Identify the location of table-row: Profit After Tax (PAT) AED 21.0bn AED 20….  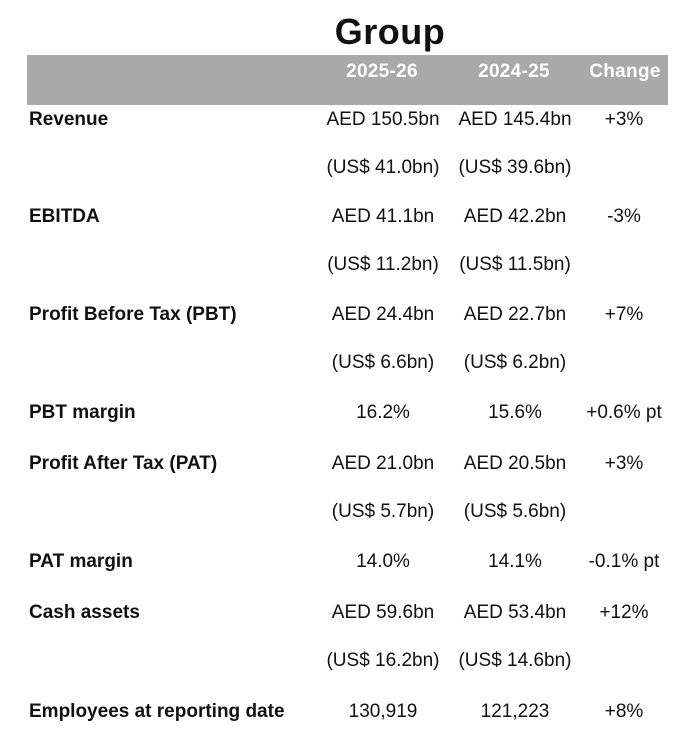
(349, 464).